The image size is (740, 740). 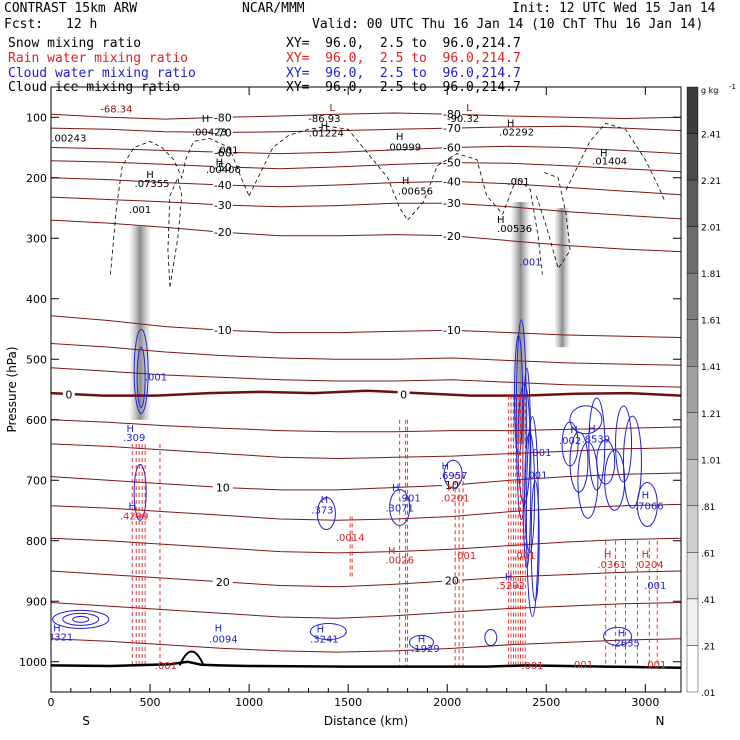 What do you see at coordinates (134, 517) in the screenshot?
I see `extremum-label: .4299` at bounding box center [134, 517].